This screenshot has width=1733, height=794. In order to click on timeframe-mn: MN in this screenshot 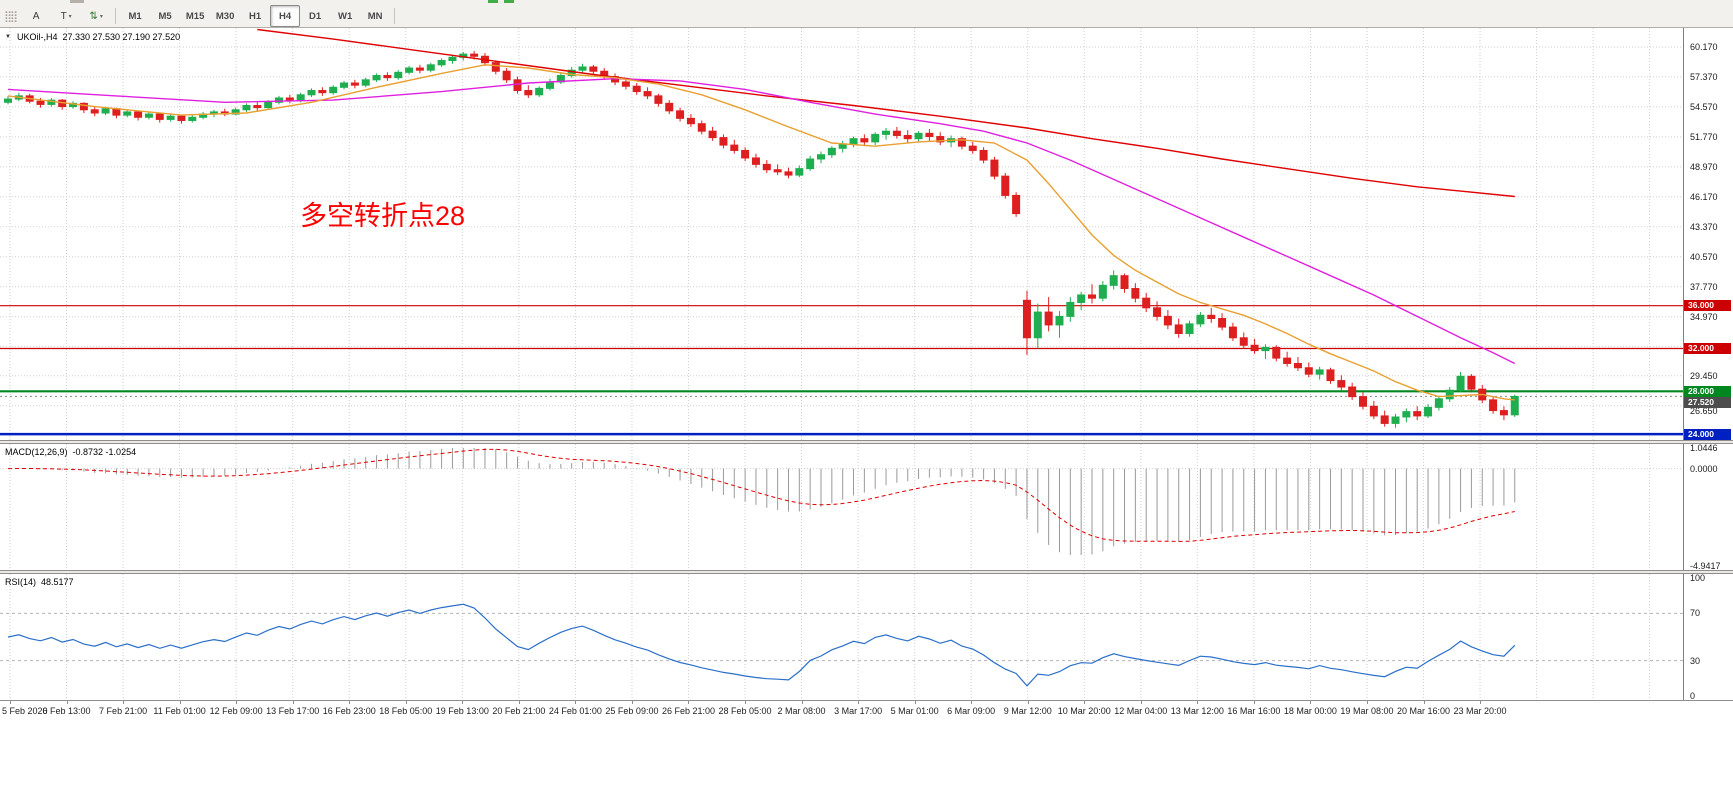, I will do `click(375, 16)`.